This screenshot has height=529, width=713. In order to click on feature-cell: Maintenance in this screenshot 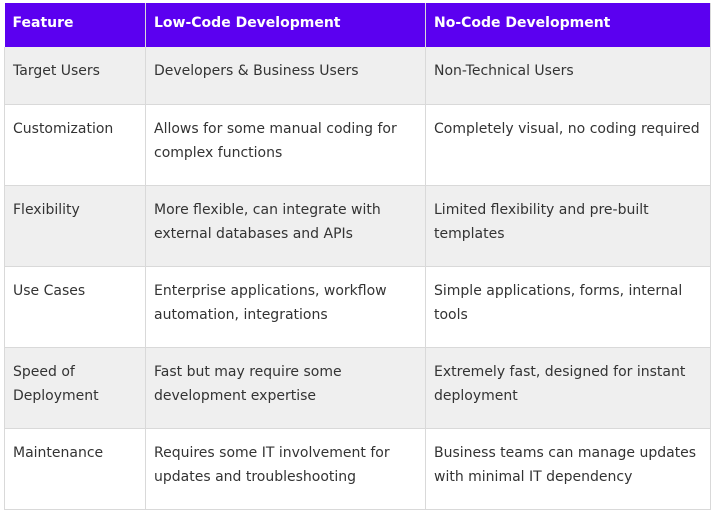, I will do `click(75, 469)`.